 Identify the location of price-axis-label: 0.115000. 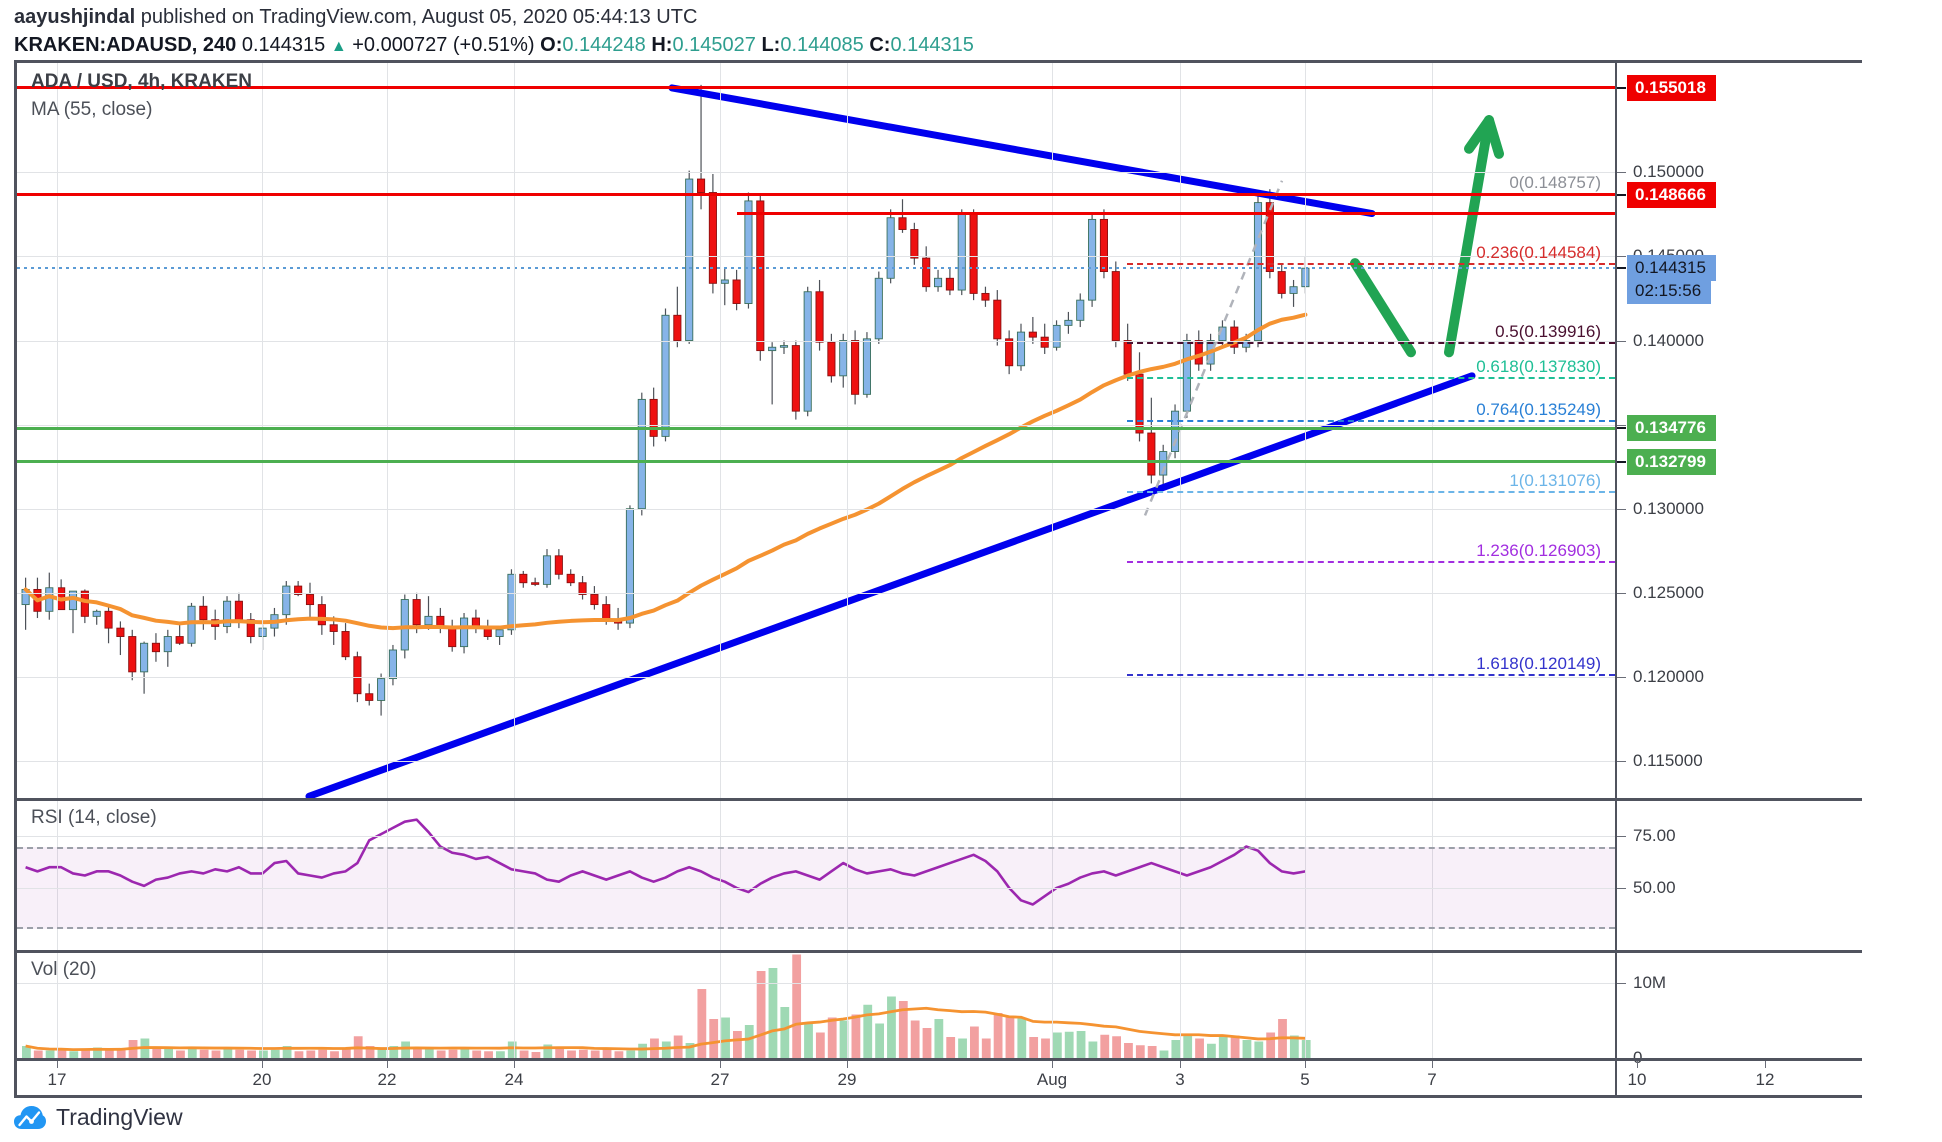
(1668, 760).